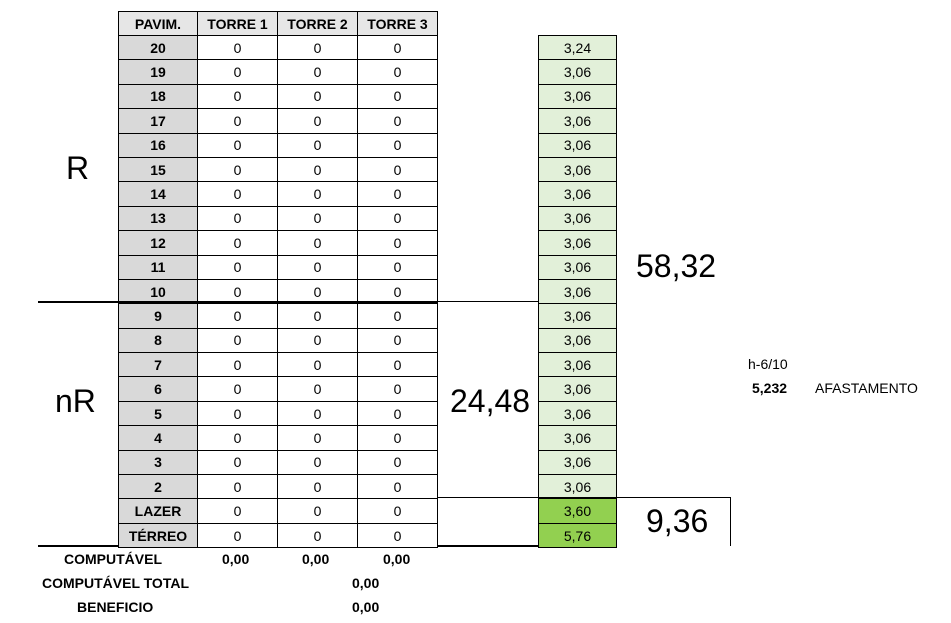  What do you see at coordinates (488, 546) in the screenshot?
I see `nr-bottom-line-right` at bounding box center [488, 546].